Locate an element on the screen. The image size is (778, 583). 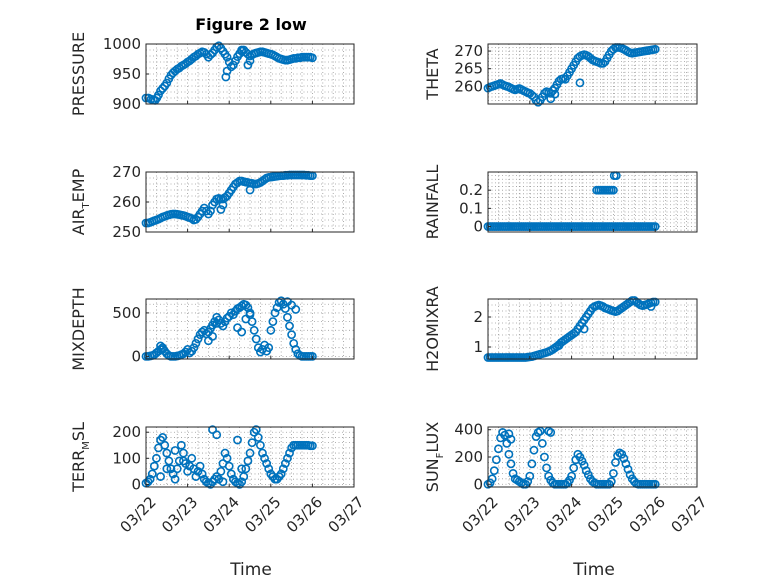
y-tick-label: 400 is located at coordinates (468, 430).